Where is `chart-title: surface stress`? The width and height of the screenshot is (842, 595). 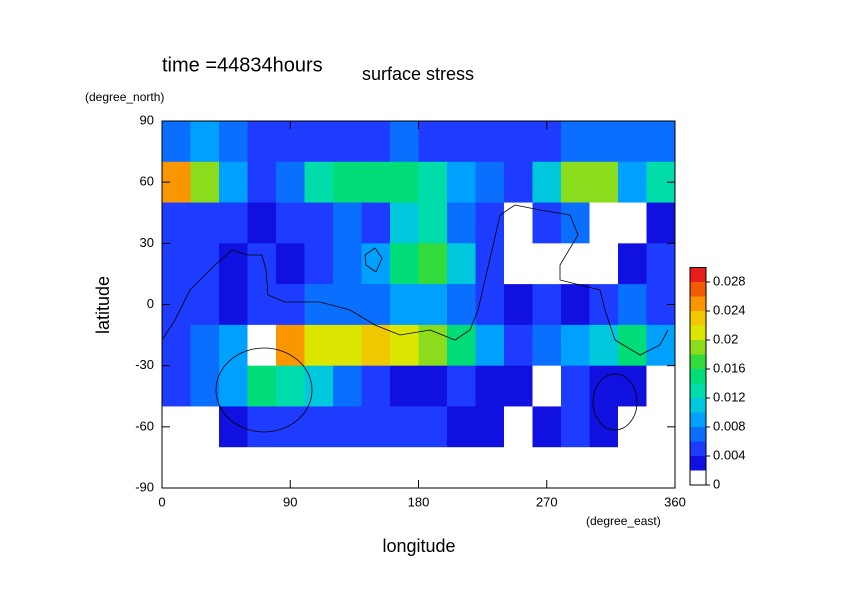 chart-title: surface stress is located at coordinates (418, 74).